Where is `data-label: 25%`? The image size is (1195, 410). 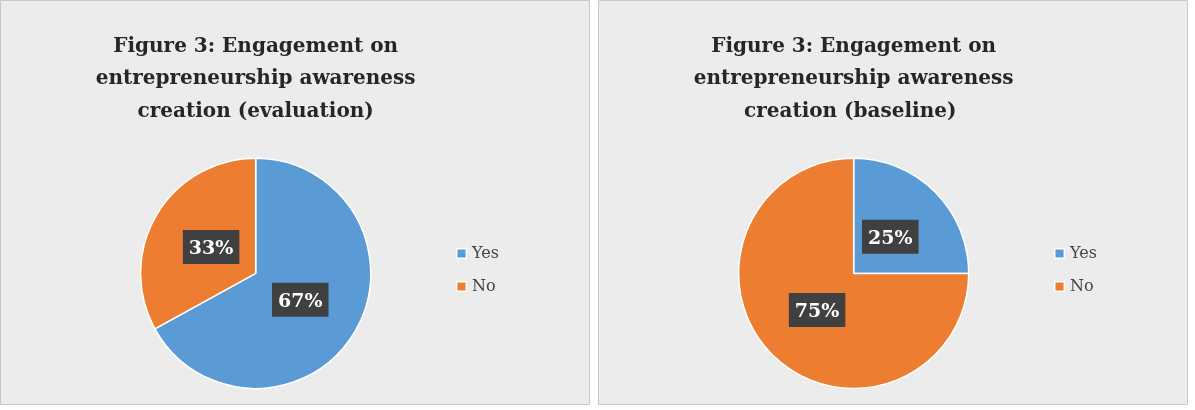 data-label: 25% is located at coordinates (890, 236).